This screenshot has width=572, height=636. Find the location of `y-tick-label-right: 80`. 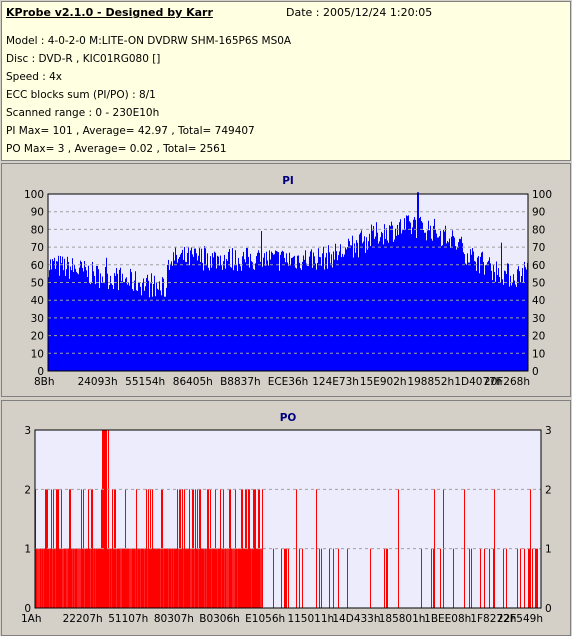

y-tick-label-right: 80 is located at coordinates (538, 230).